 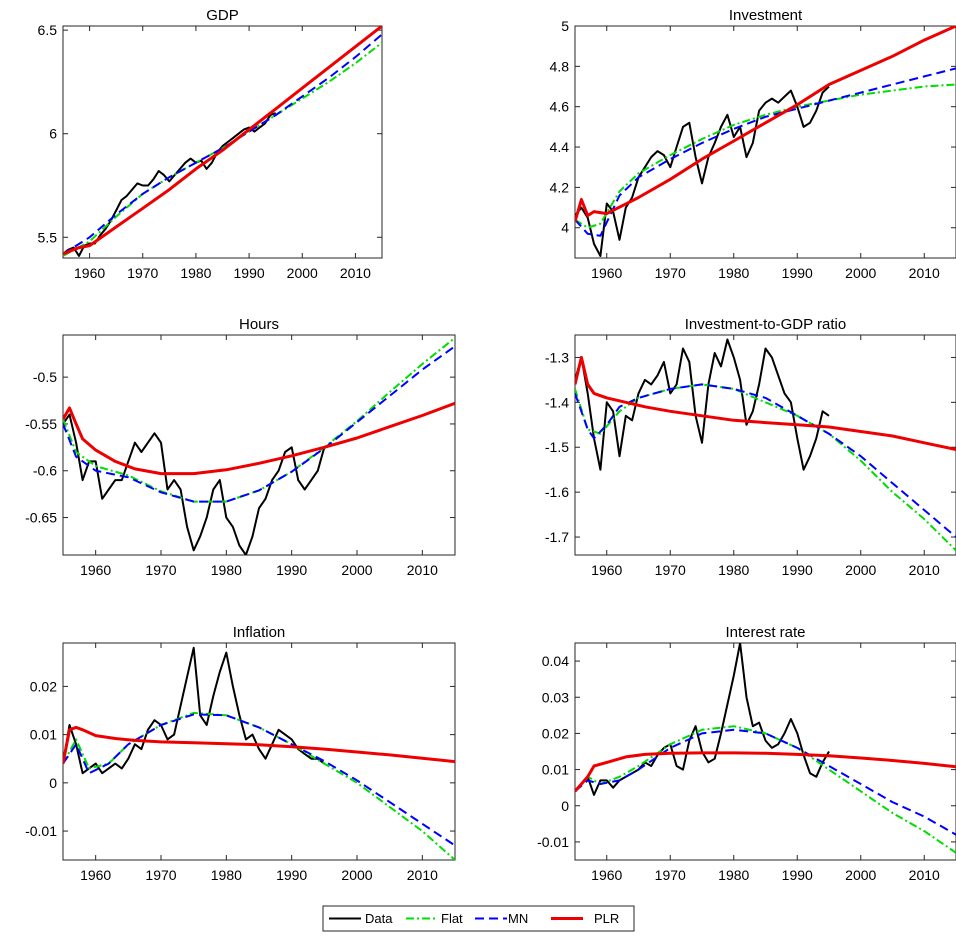 What do you see at coordinates (41, 518) in the screenshot?
I see `y-tick-label: -0.65` at bounding box center [41, 518].